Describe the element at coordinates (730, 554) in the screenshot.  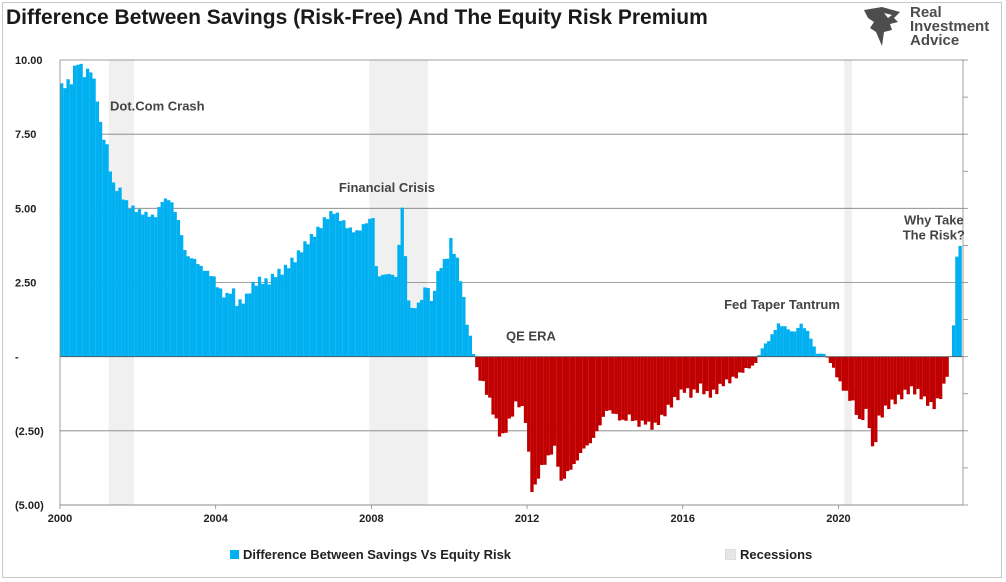
I see `legend-swatch-recessions` at that location.